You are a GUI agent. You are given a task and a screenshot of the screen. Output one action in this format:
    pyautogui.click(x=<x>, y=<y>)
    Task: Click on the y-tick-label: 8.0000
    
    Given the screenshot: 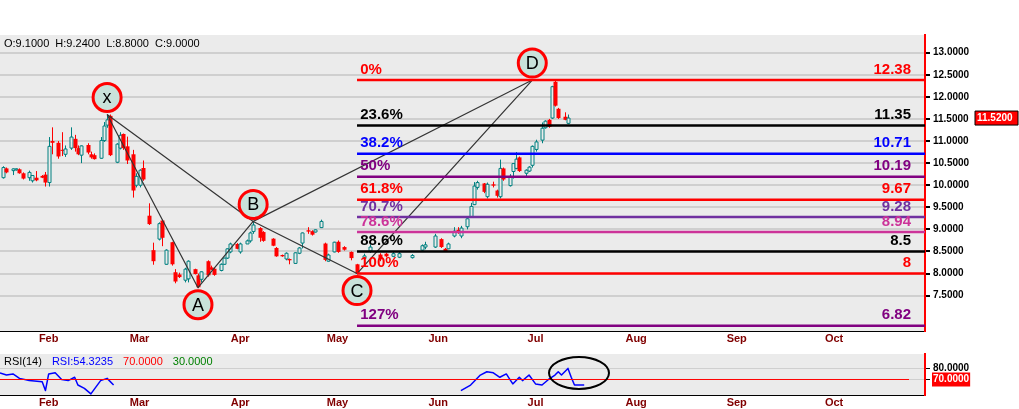 What is the action you would take?
    pyautogui.click(x=949, y=273)
    